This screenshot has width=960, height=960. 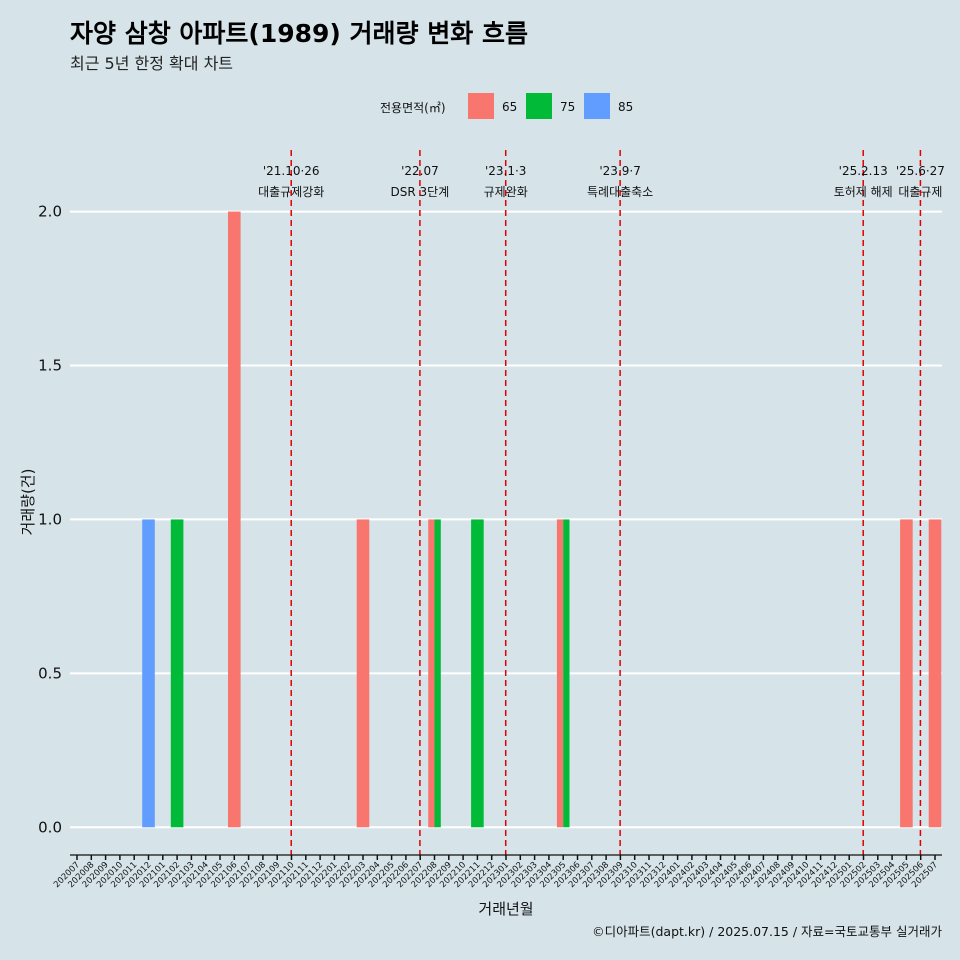 I want to click on chart-subtitle: 최근 5년 한정 확대 차트, so click(x=151, y=63).